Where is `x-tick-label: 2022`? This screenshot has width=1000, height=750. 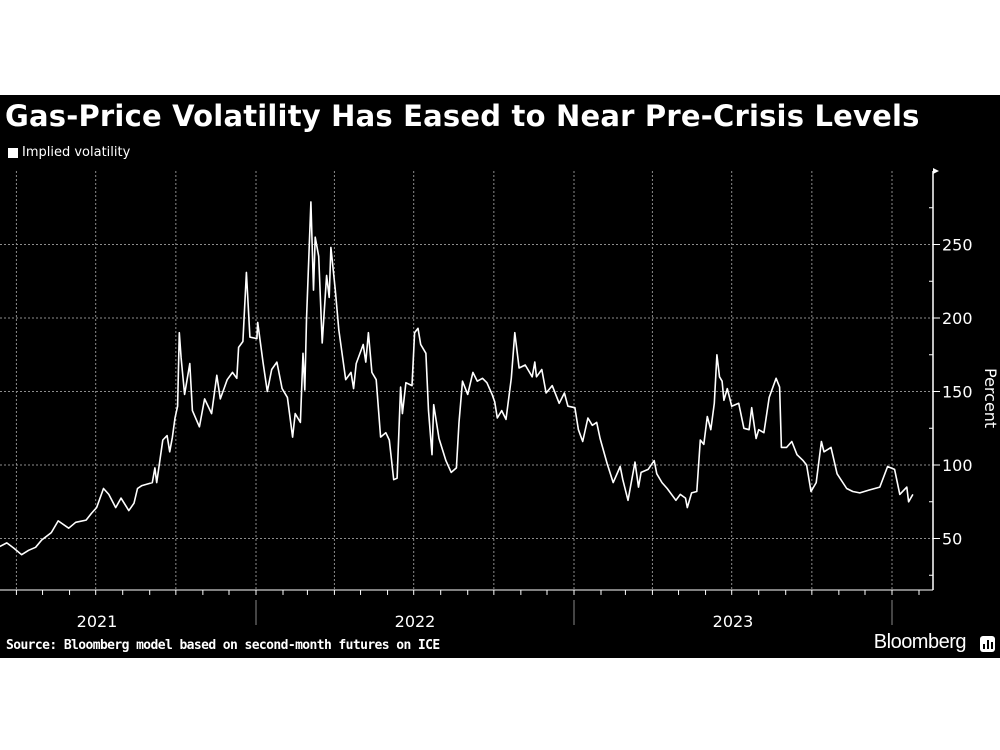 x-tick-label: 2022 is located at coordinates (415, 621).